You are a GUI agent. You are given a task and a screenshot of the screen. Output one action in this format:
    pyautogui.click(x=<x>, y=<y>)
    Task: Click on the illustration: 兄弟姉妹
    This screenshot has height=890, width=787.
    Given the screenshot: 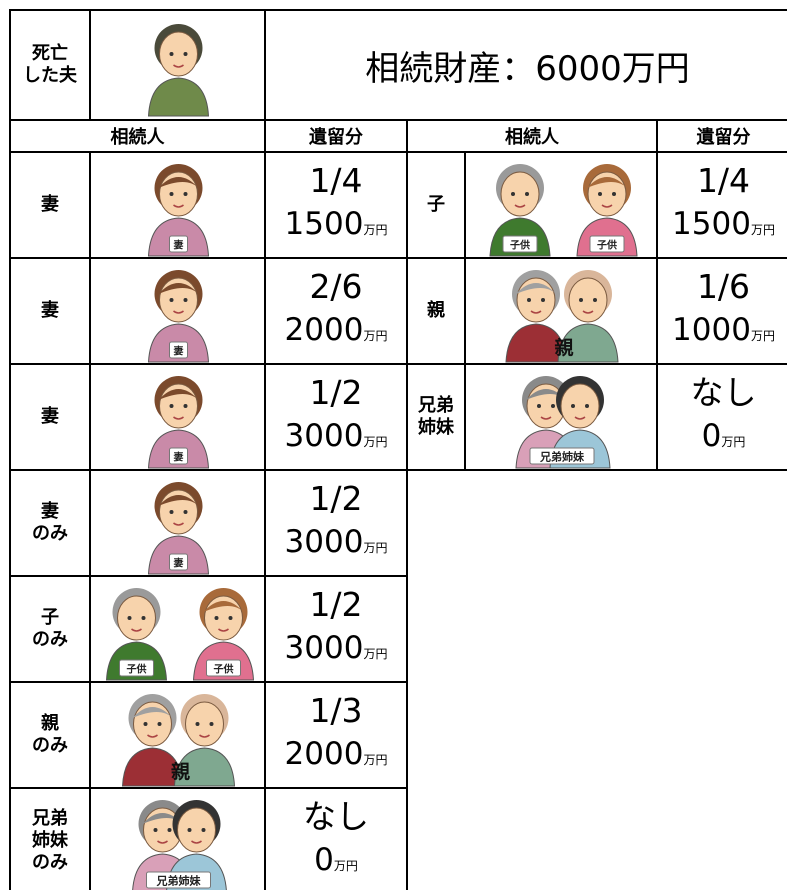 What is the action you would take?
    pyautogui.click(x=563, y=422)
    